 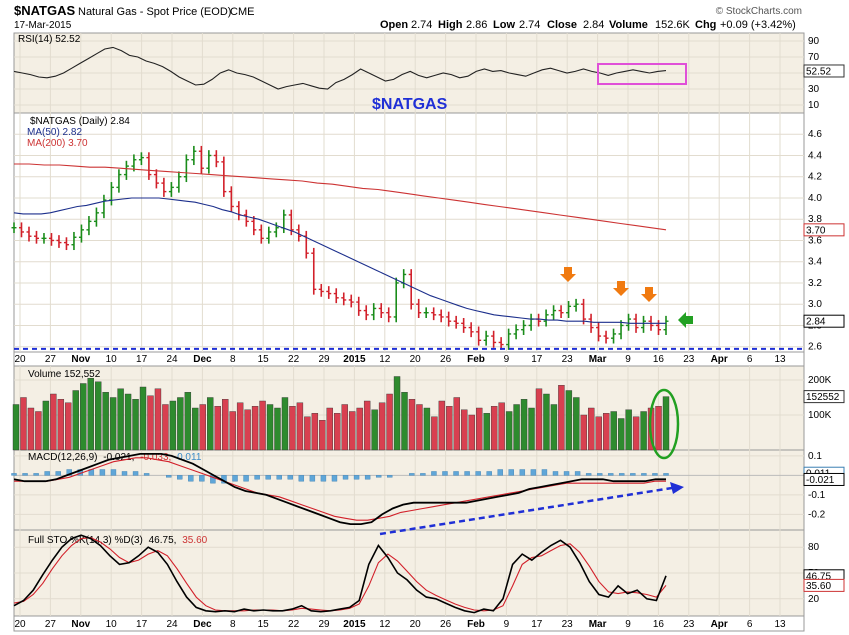 I want to click on x-tick-label: 20, so click(x=20, y=359).